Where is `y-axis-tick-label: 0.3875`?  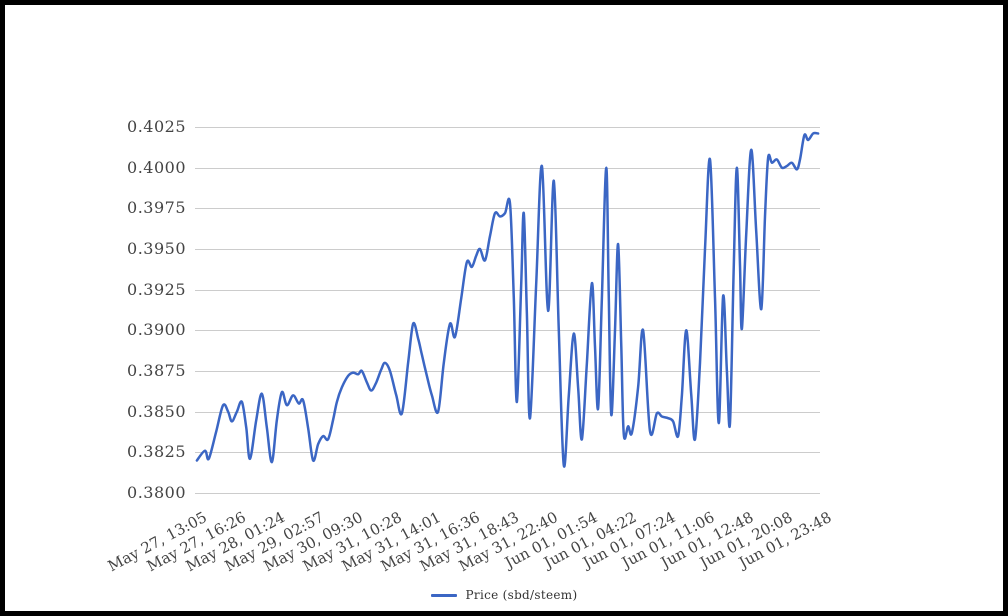
y-axis-tick-label: 0.3875 is located at coordinates (156, 370).